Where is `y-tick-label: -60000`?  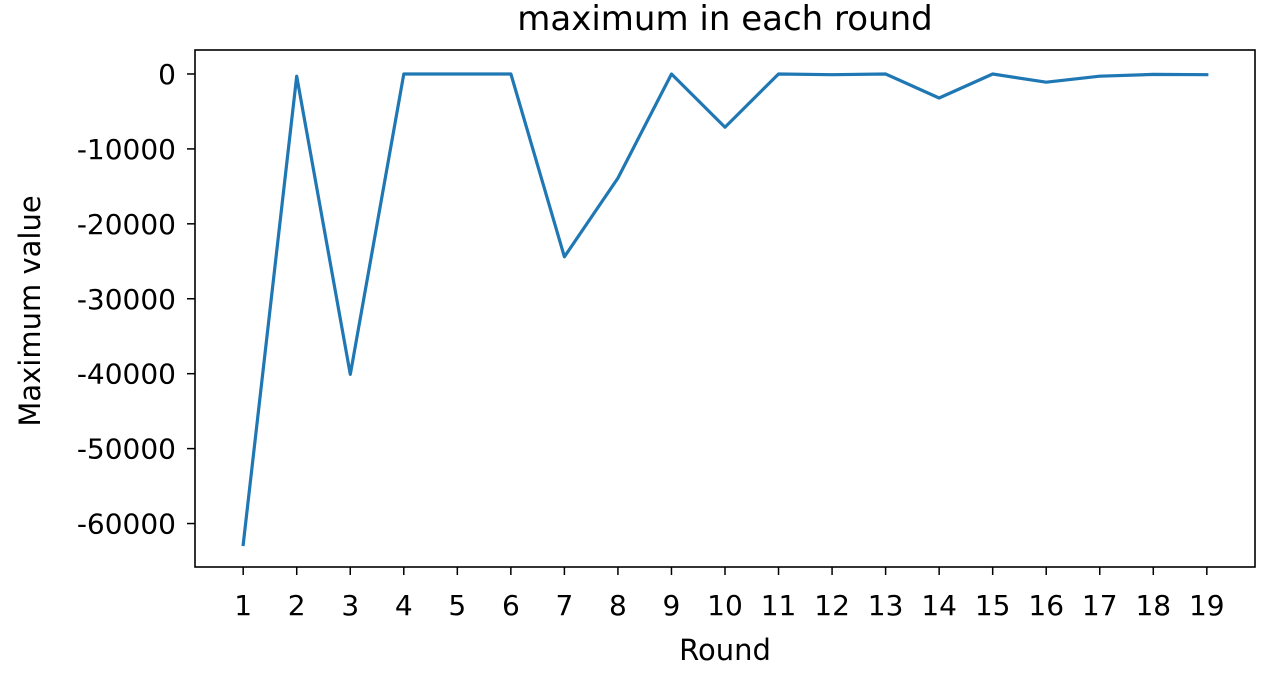
y-tick-label: -60000 is located at coordinates (126, 524).